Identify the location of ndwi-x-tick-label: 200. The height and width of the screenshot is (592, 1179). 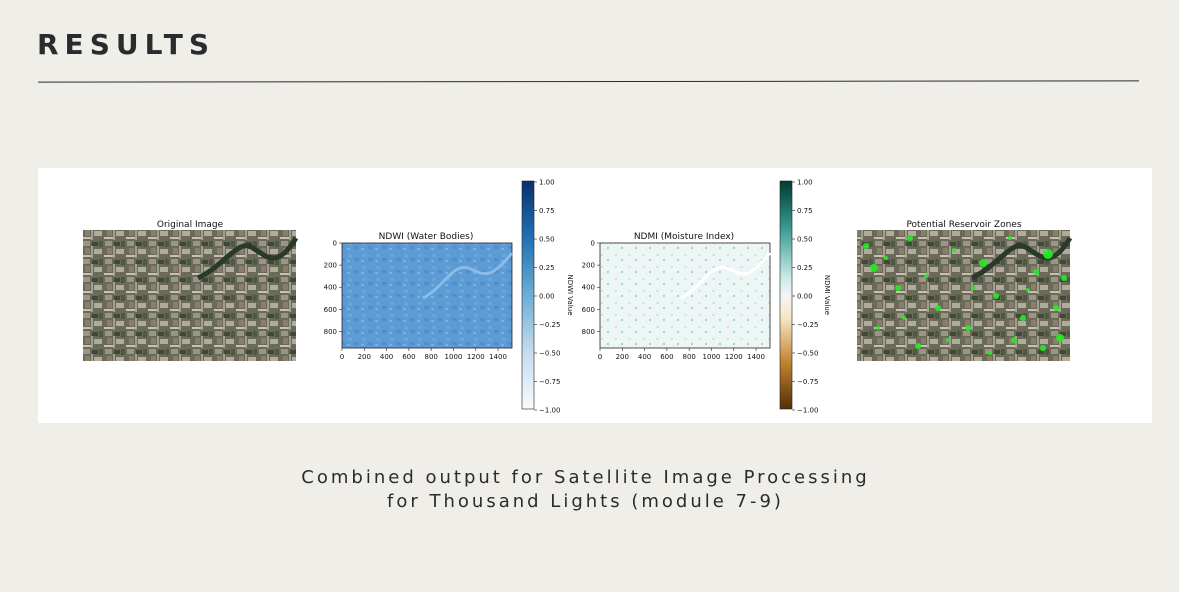
(364, 357).